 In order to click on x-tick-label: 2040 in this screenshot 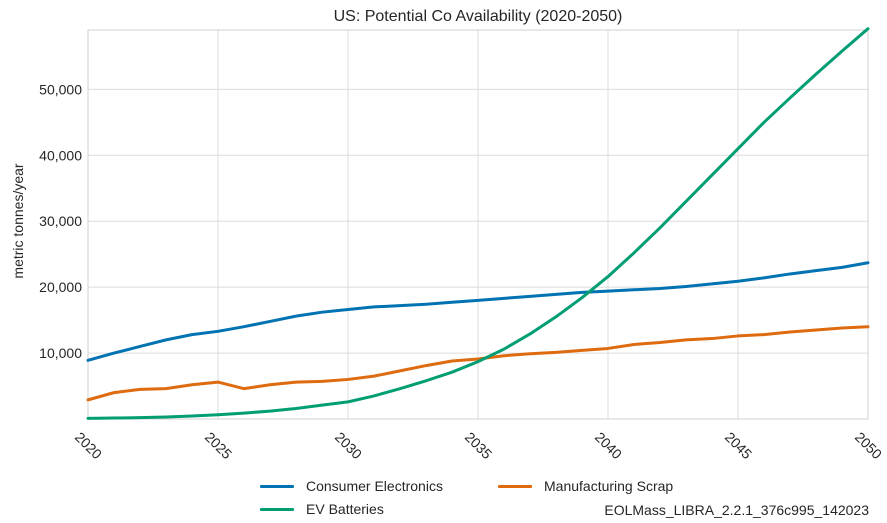, I will do `click(608, 445)`.